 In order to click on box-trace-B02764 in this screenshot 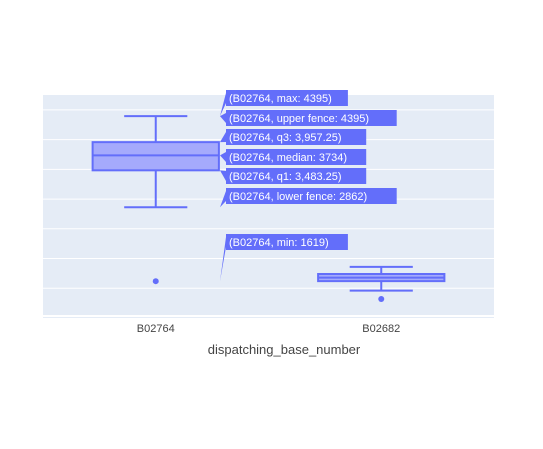, I will do `click(155, 200)`.